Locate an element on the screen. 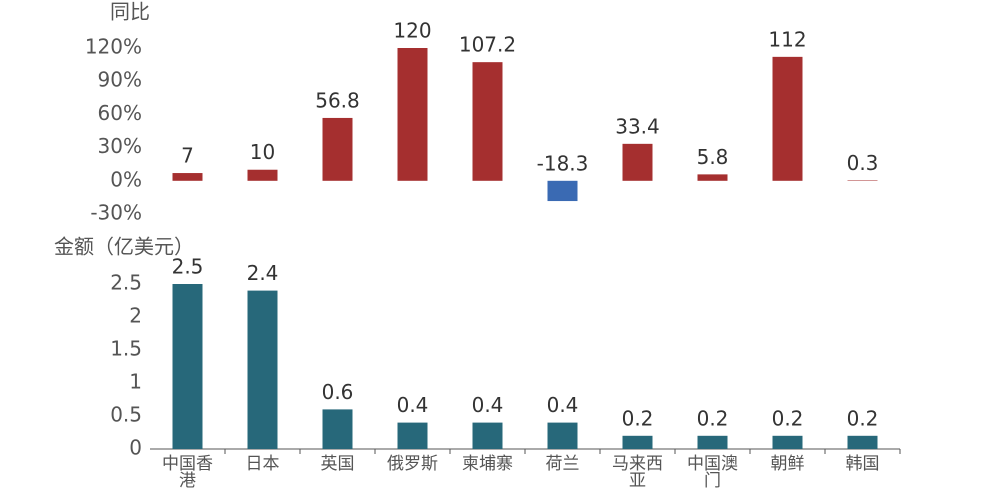 The height and width of the screenshot is (500, 1000). y-tick-label: -30% is located at coordinates (116, 213).